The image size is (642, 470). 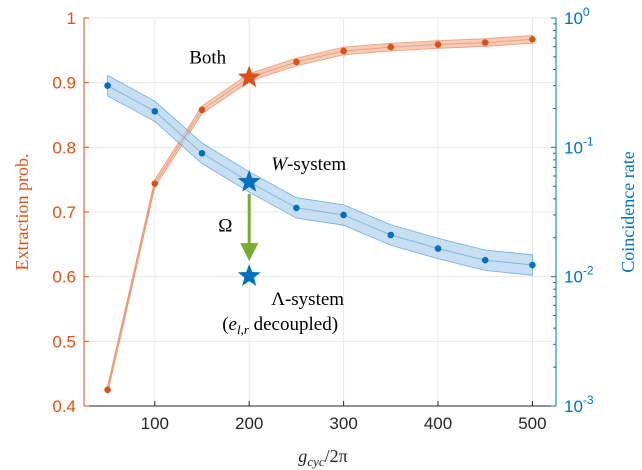 I want to click on x-axis-label: gcyc/2π, so click(x=322, y=457).